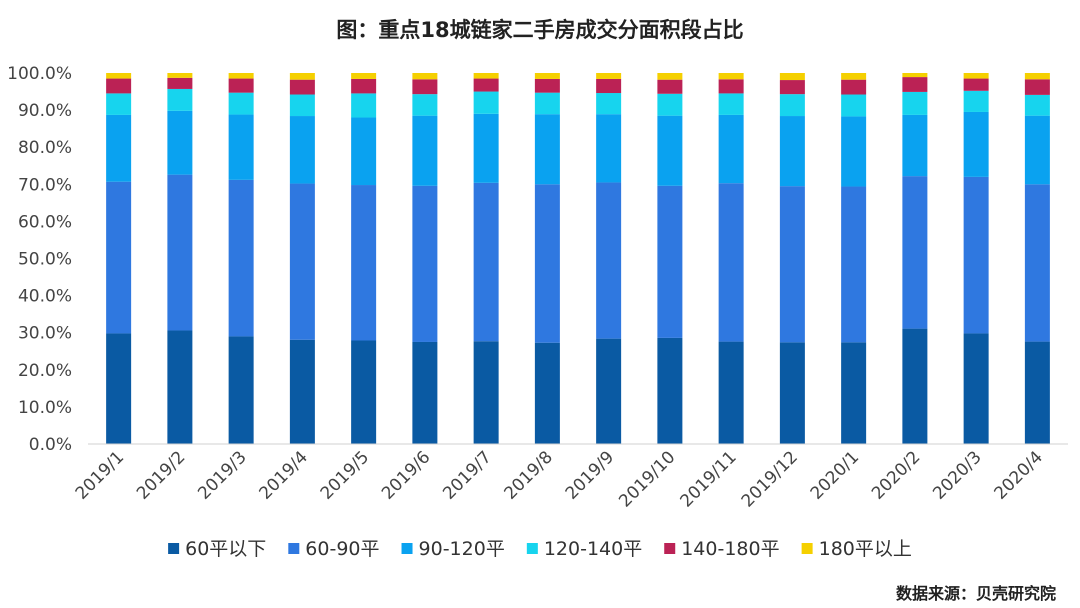 This screenshot has width=1080, height=608. Describe the element at coordinates (462, 549) in the screenshot. I see `legend-label: 90-120平` at that location.